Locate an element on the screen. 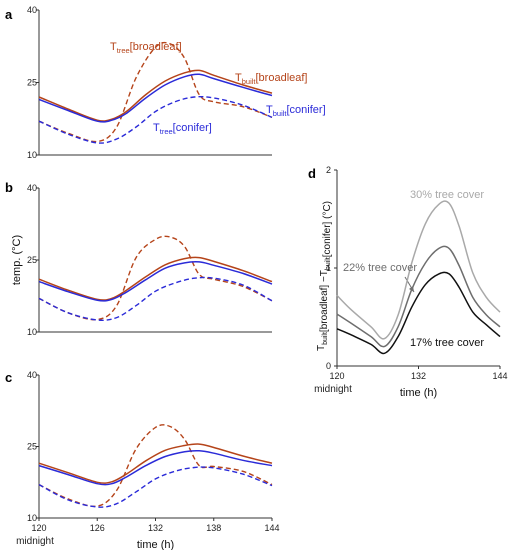 Image resolution: width=514 pixels, height=550 pixels. y-tick-label-b: 25 is located at coordinates (32, 260).